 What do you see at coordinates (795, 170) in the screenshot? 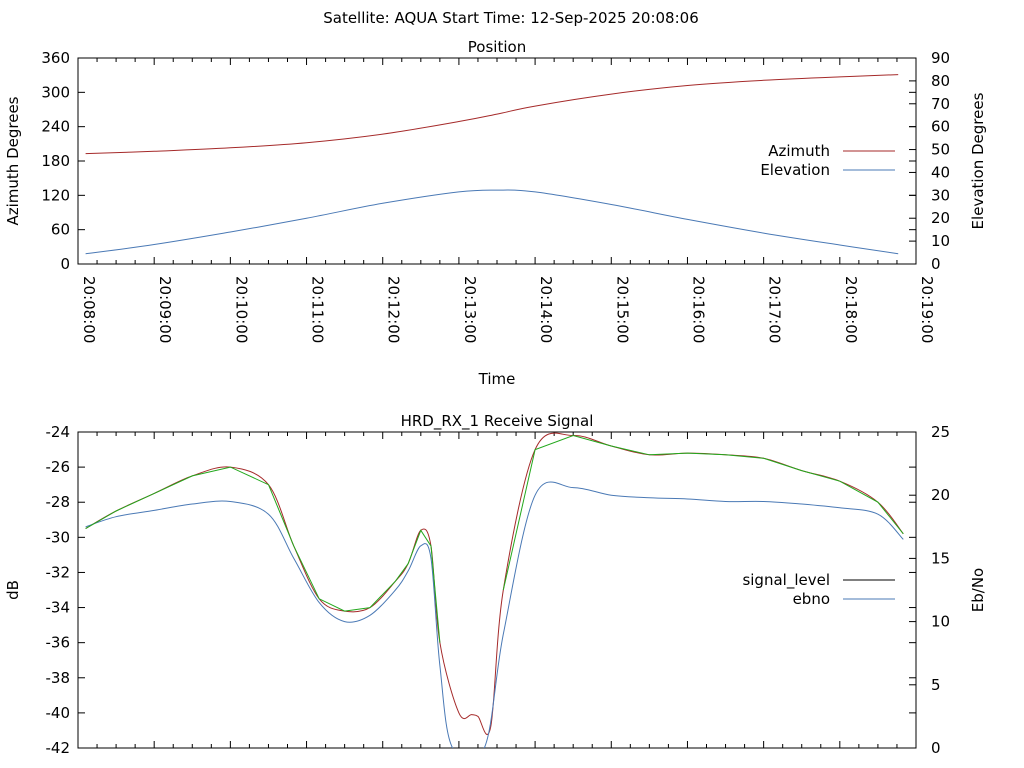
I see `legend-label-elevation: Elevation` at bounding box center [795, 170].